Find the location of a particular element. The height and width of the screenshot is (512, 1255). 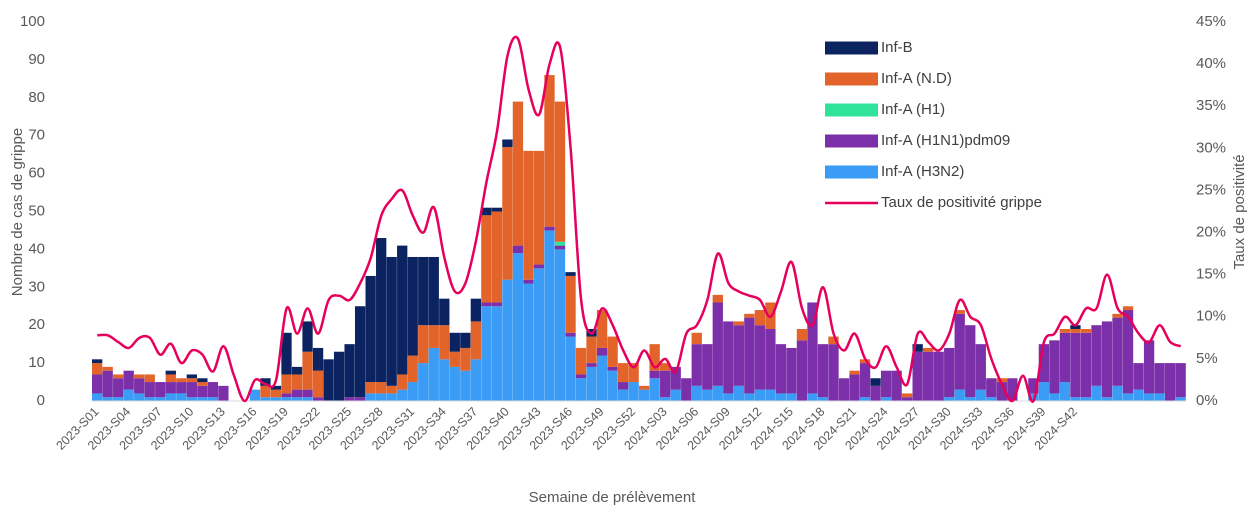

y-tick-label: 10 is located at coordinates (36, 362).